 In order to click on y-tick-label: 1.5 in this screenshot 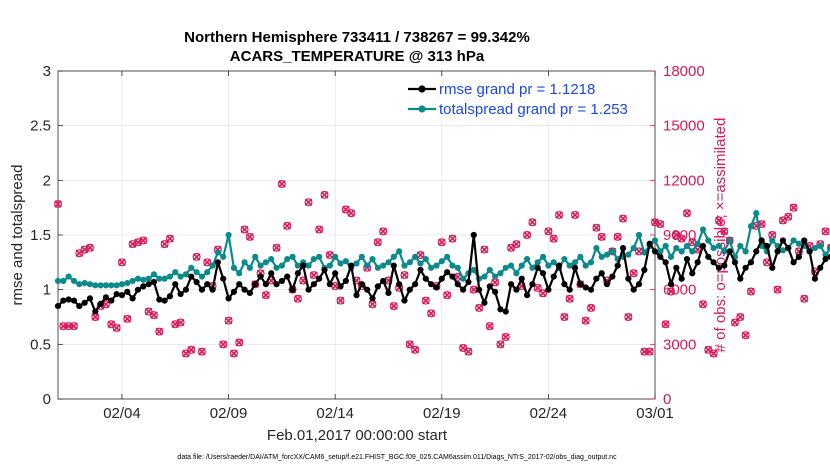, I will do `click(40, 235)`.